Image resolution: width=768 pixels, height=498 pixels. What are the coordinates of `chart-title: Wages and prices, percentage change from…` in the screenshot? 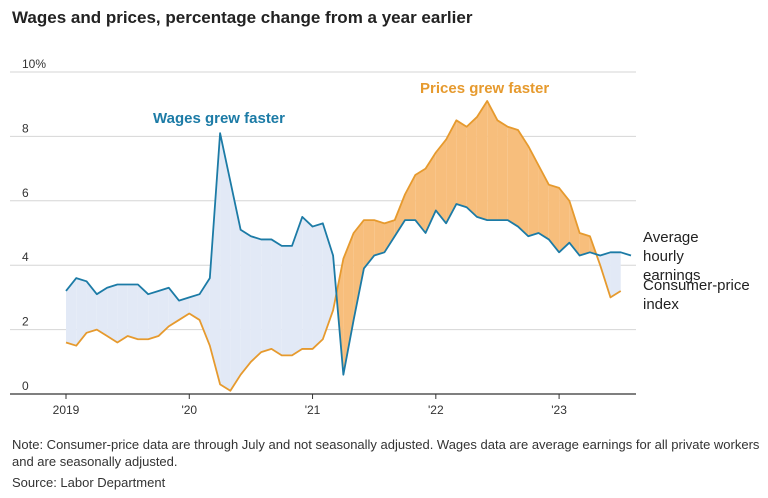 It's located at (242, 17).